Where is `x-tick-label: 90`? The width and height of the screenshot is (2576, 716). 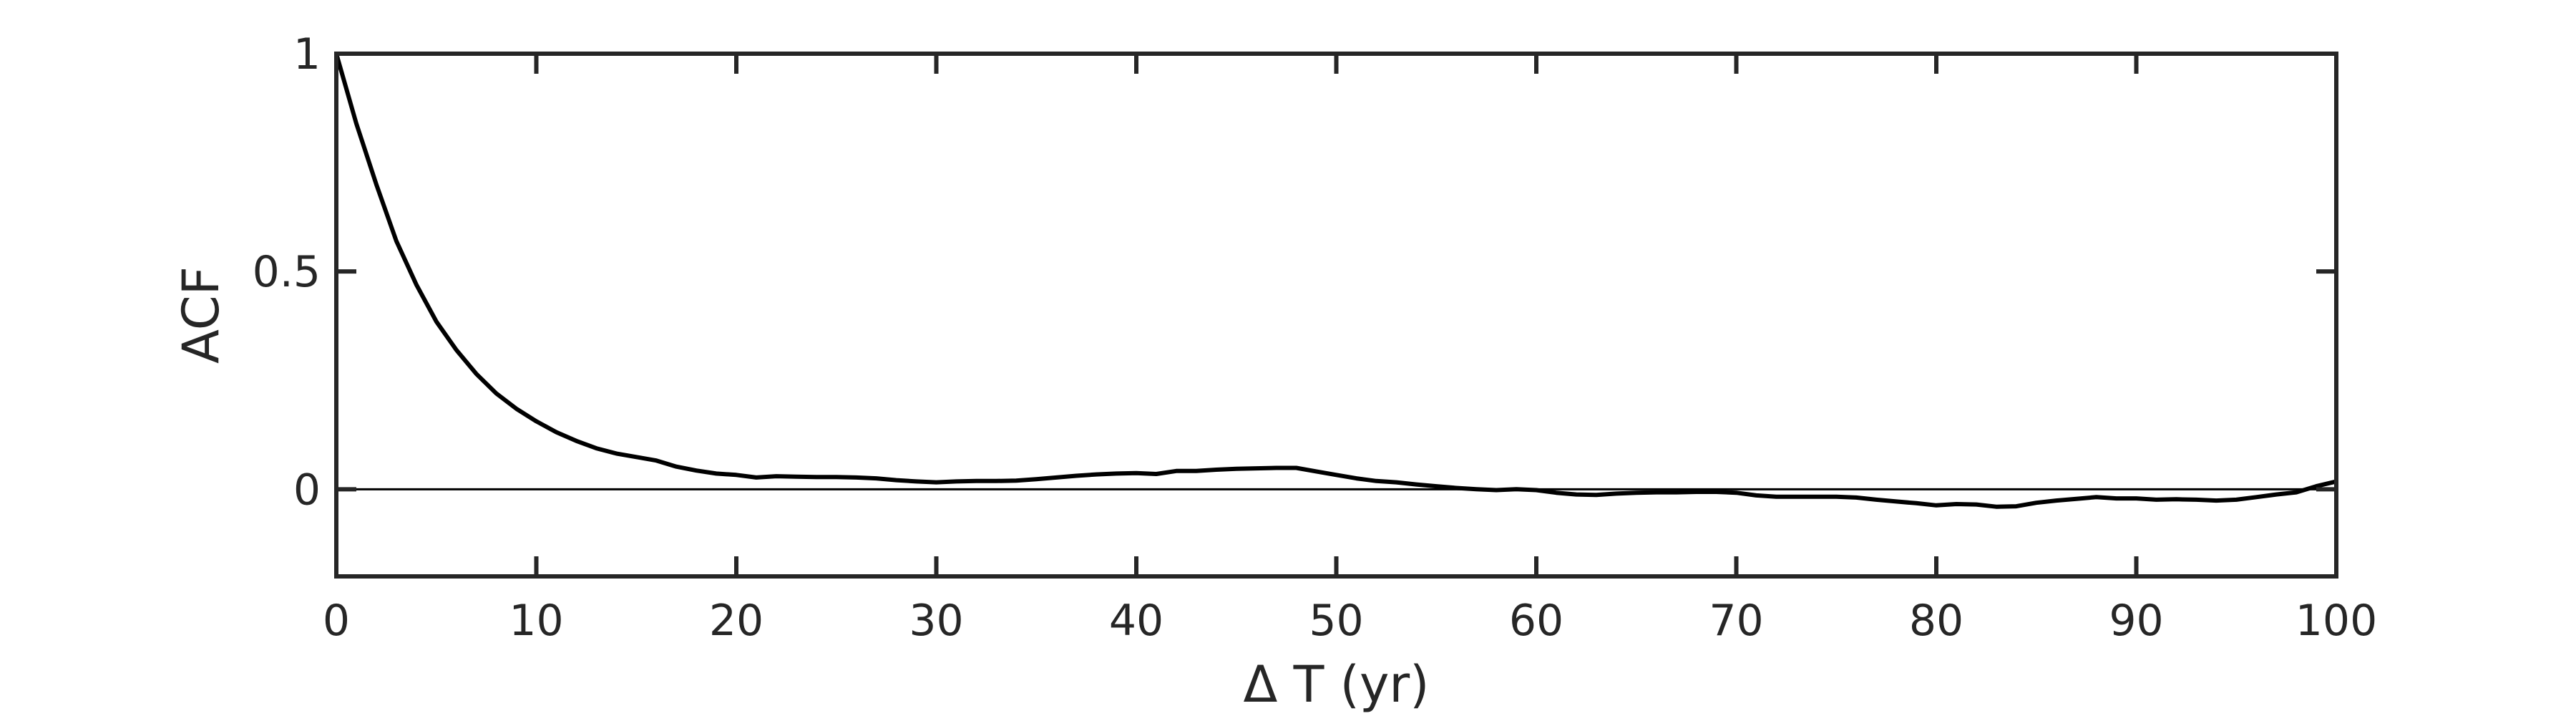
x-tick-label: 90 is located at coordinates (2136, 621).